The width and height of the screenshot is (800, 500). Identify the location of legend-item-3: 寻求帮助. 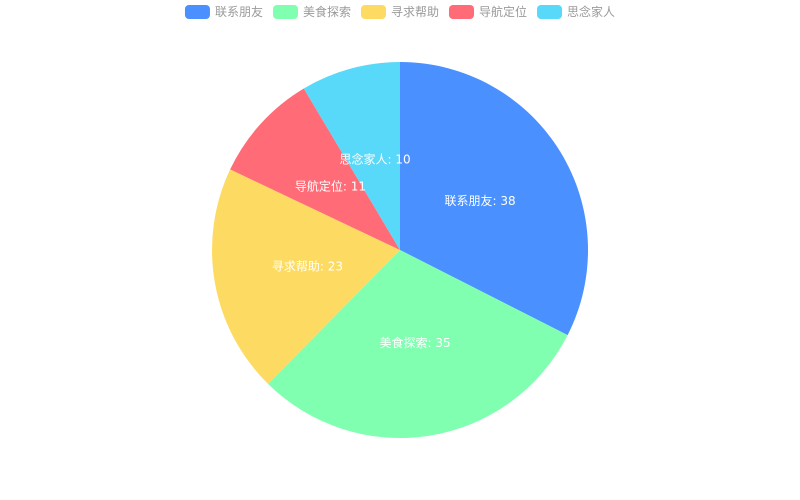
(399, 12).